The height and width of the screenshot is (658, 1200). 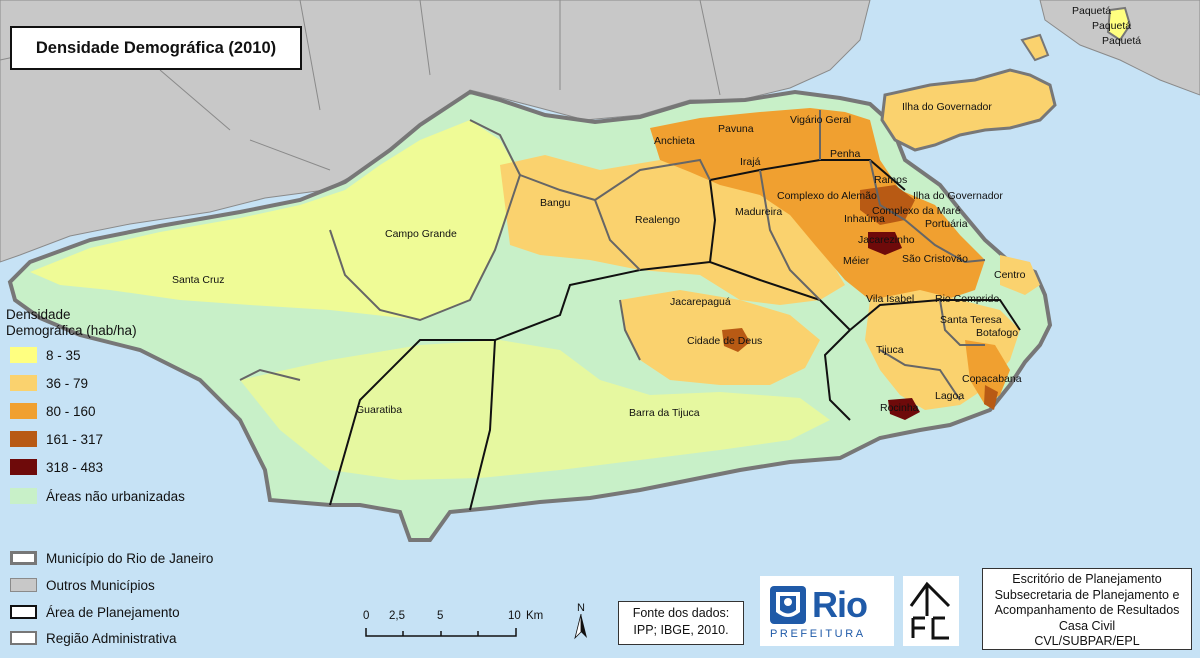 I want to click on label-vila-isabel: Vila Isabel, so click(x=890, y=299).